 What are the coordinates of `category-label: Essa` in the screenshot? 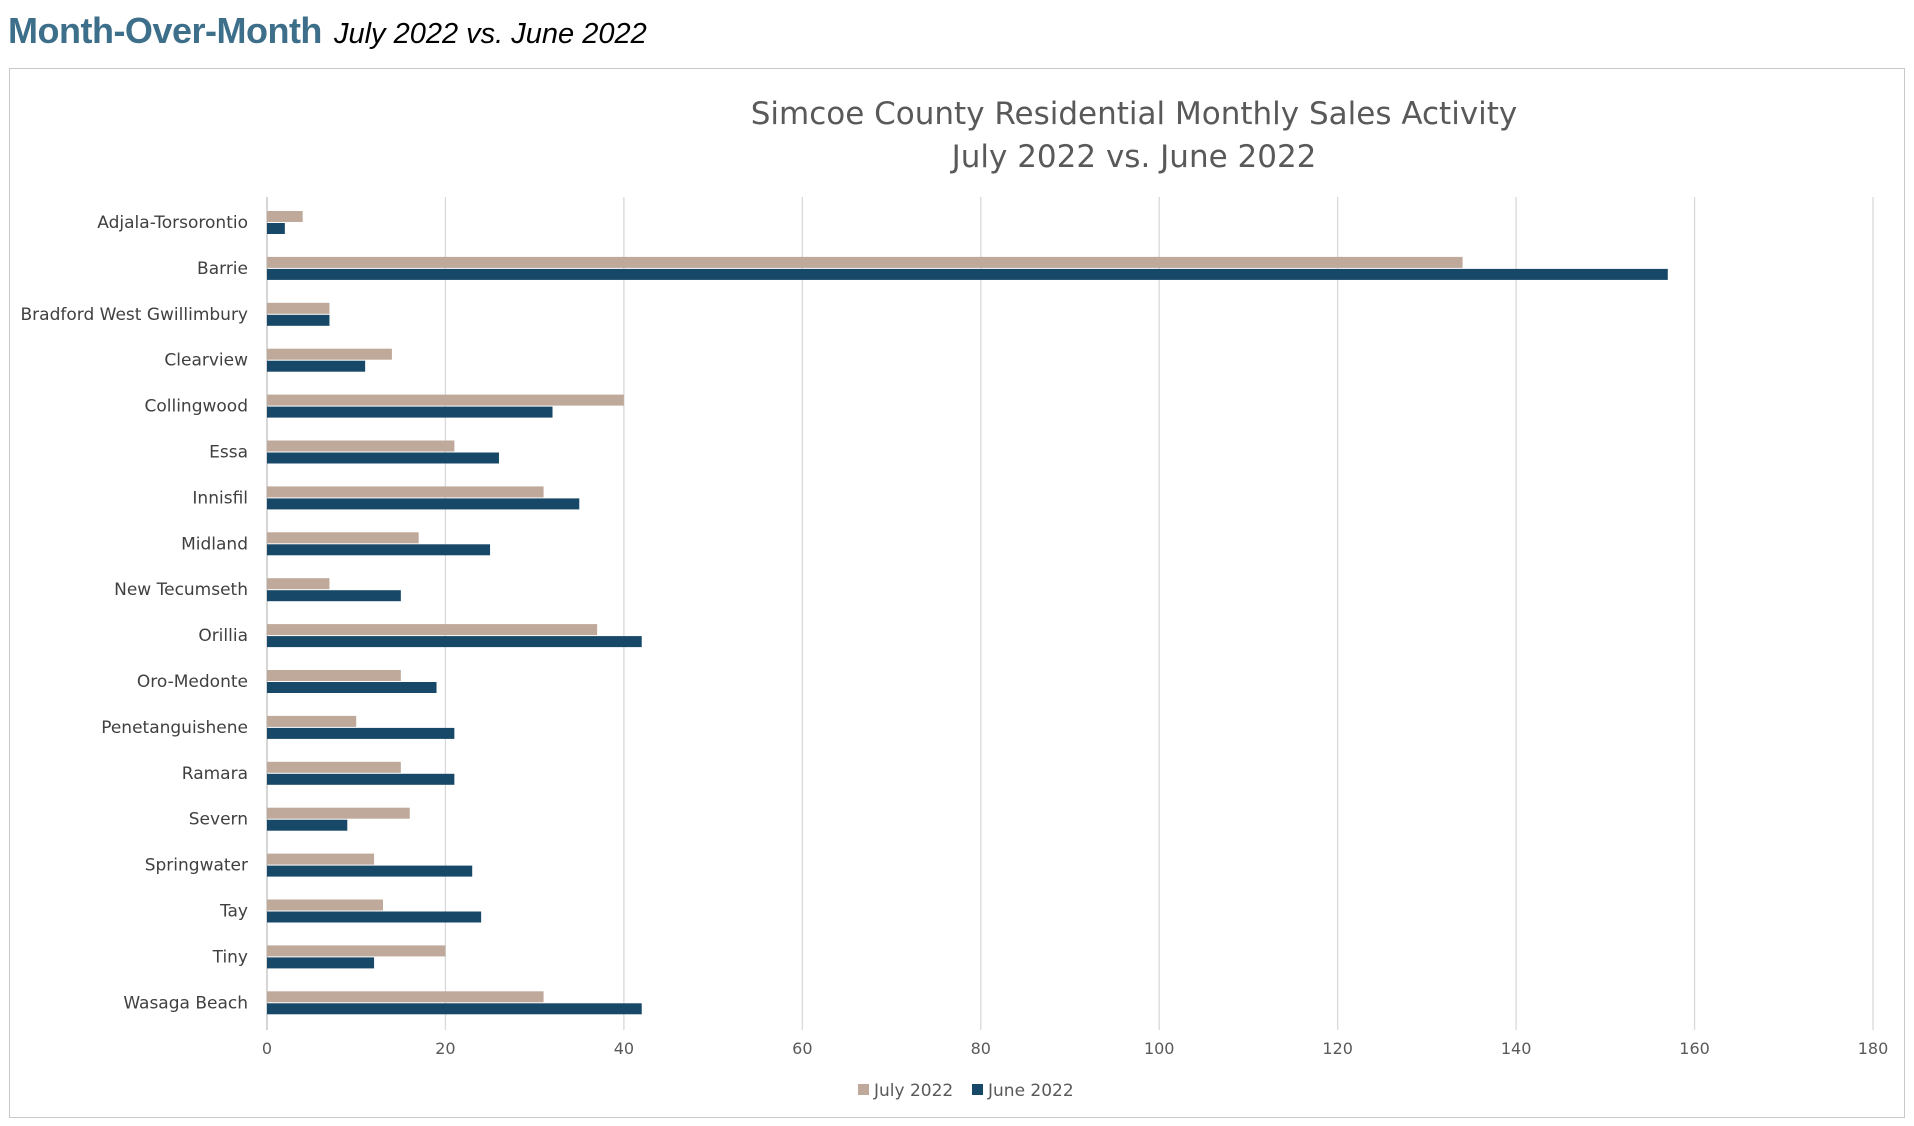 It's located at (228, 453).